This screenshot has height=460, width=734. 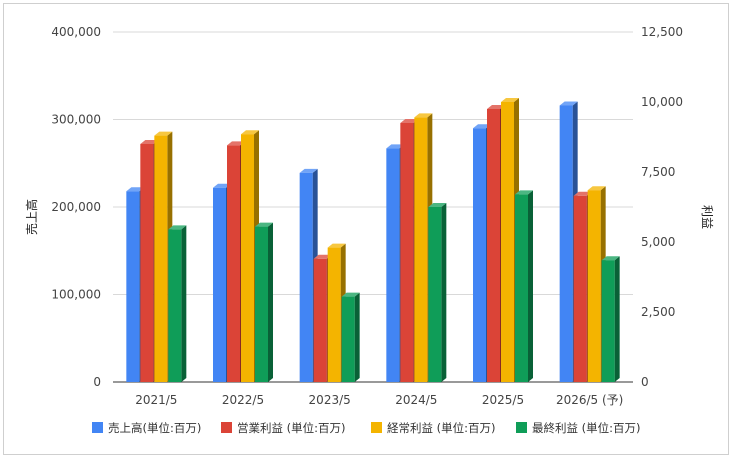 I want to click on legend-item: 売上高(単位:百万), so click(x=146, y=428).